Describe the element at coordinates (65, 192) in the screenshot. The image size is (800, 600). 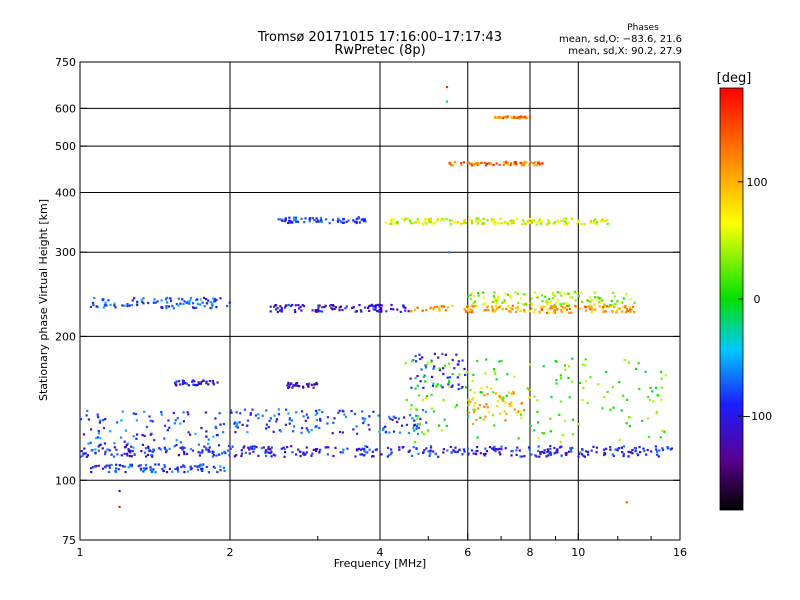
I see `y-tick-label: 400` at that location.